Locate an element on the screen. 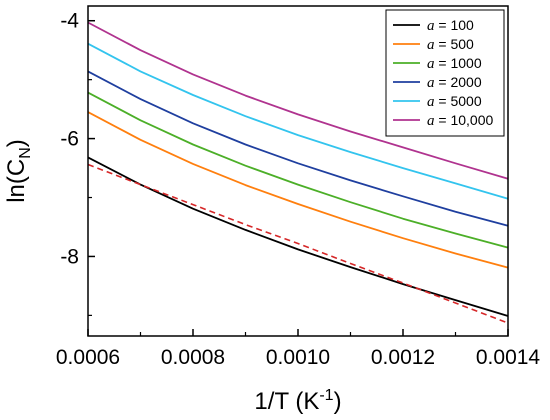 This screenshot has width=550, height=420. x-tick-label: 0.0008 is located at coordinates (193, 357).